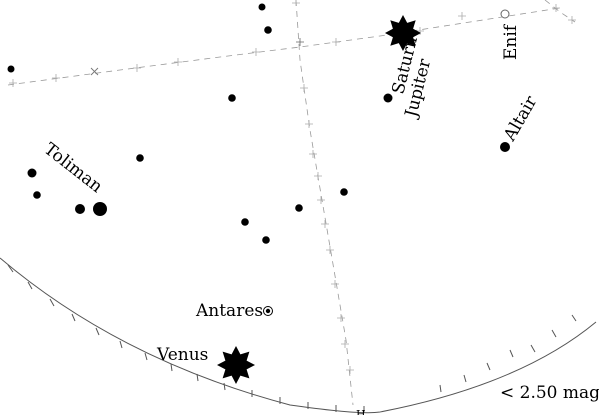 The height and width of the screenshot is (415, 599). What do you see at coordinates (182, 355) in the screenshot?
I see `label-venus: Venus` at bounding box center [182, 355].